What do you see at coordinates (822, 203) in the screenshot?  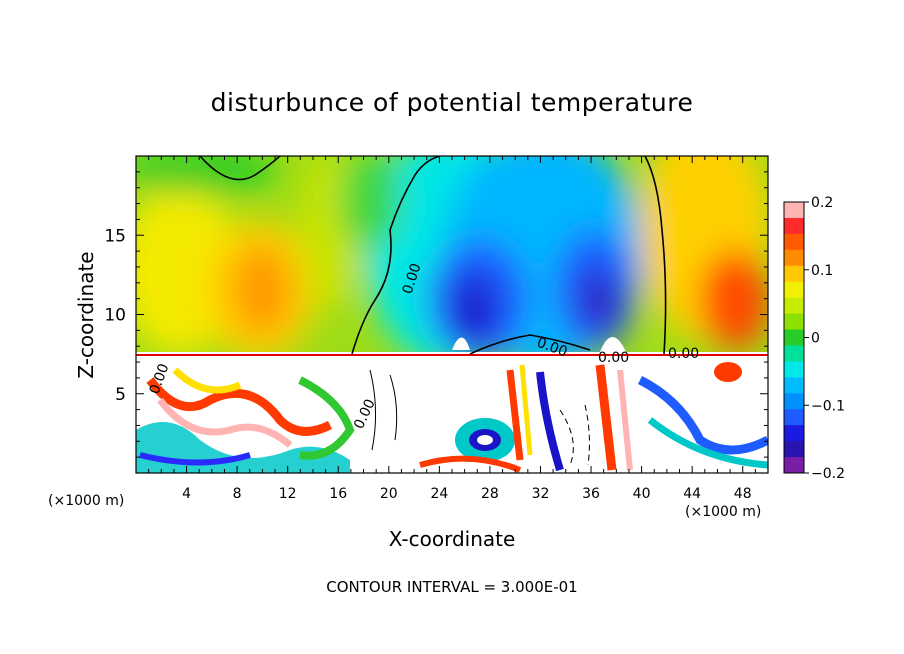 I see `colorbar-tick-label: 0.2` at bounding box center [822, 203].